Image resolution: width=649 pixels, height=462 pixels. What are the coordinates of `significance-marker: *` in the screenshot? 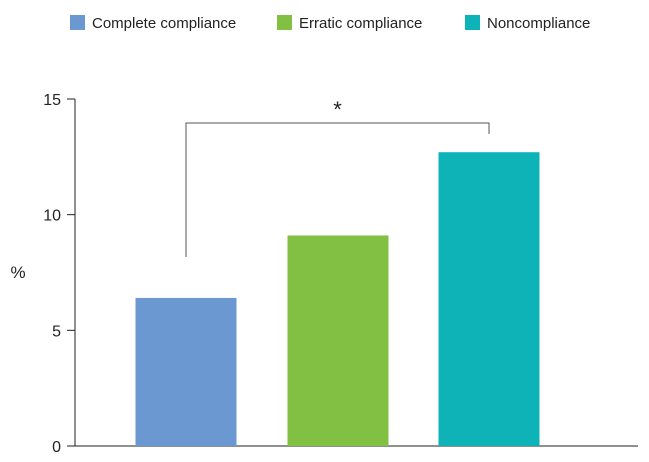 It's located at (337, 109).